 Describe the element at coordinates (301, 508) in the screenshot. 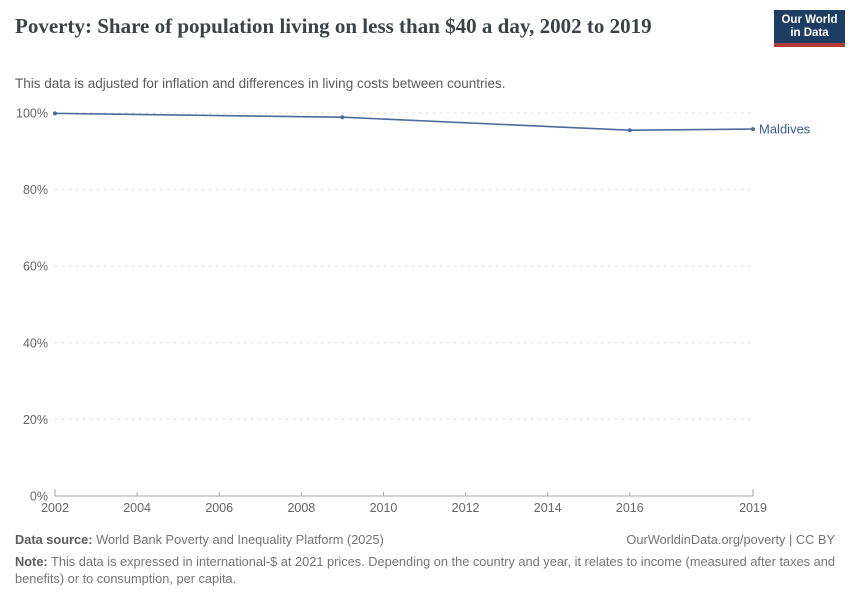

I see `x-tick-label: 2008` at that location.